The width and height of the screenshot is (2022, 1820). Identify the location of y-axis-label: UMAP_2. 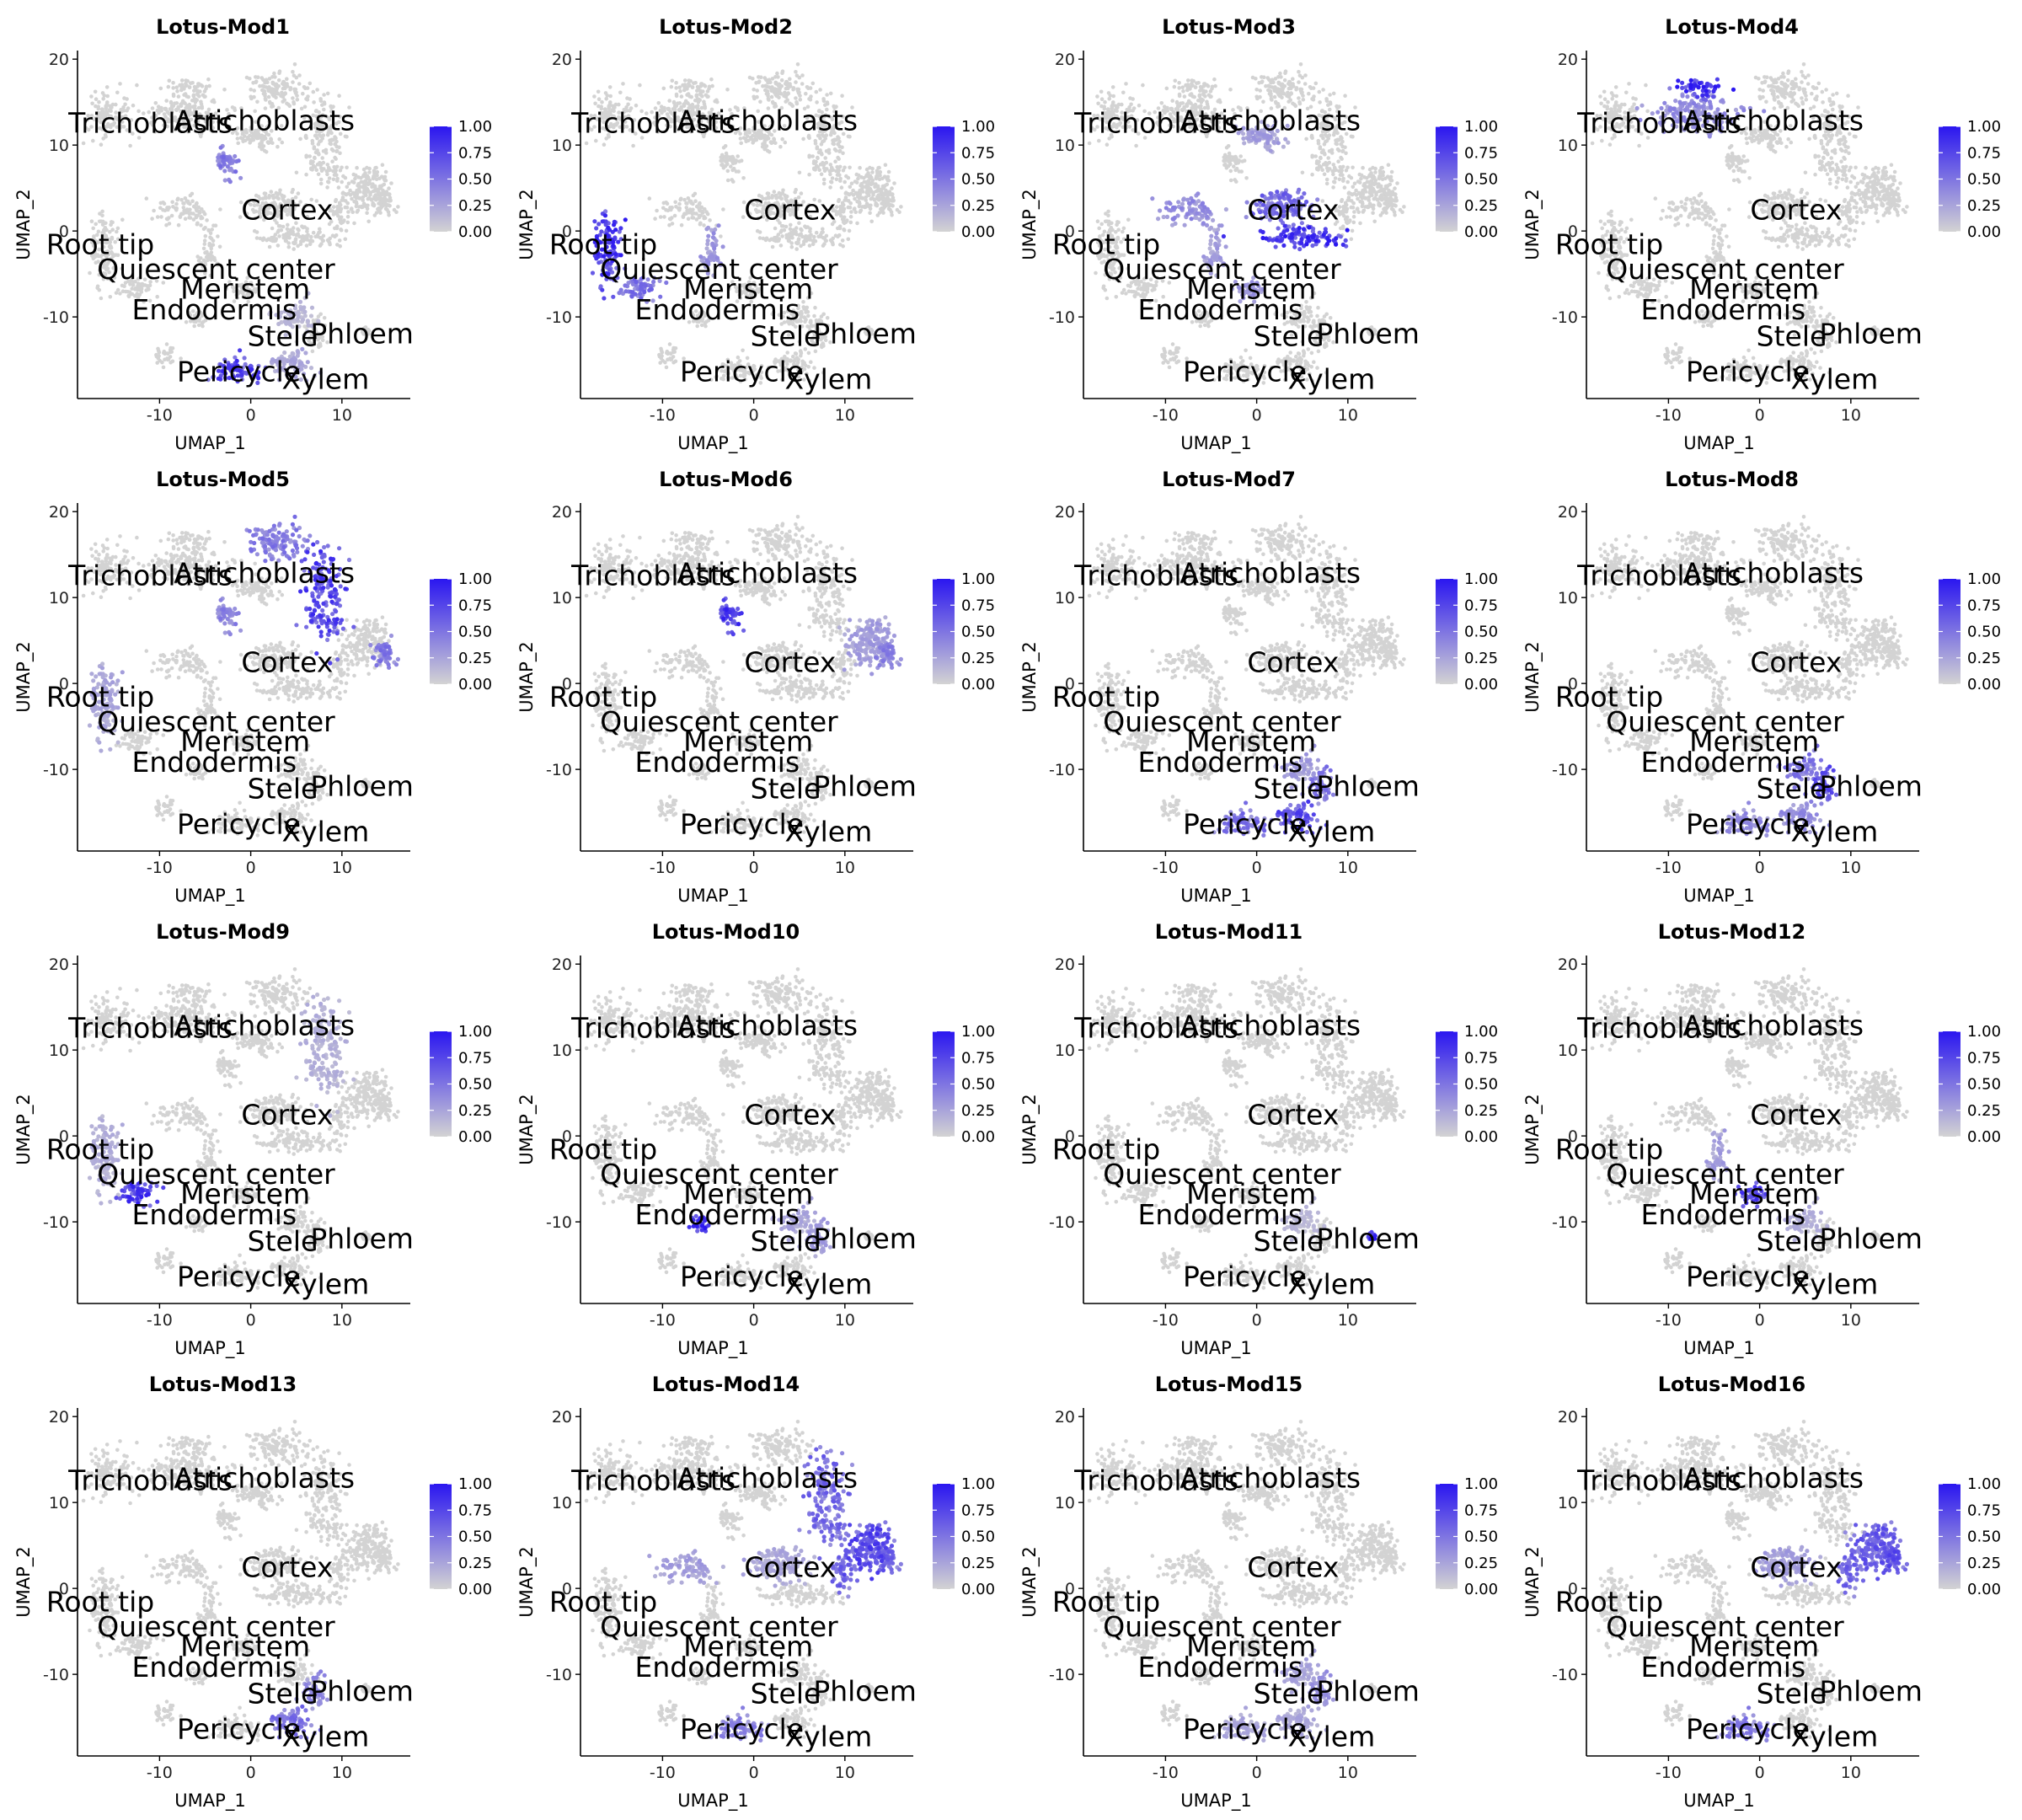
(527, 224).